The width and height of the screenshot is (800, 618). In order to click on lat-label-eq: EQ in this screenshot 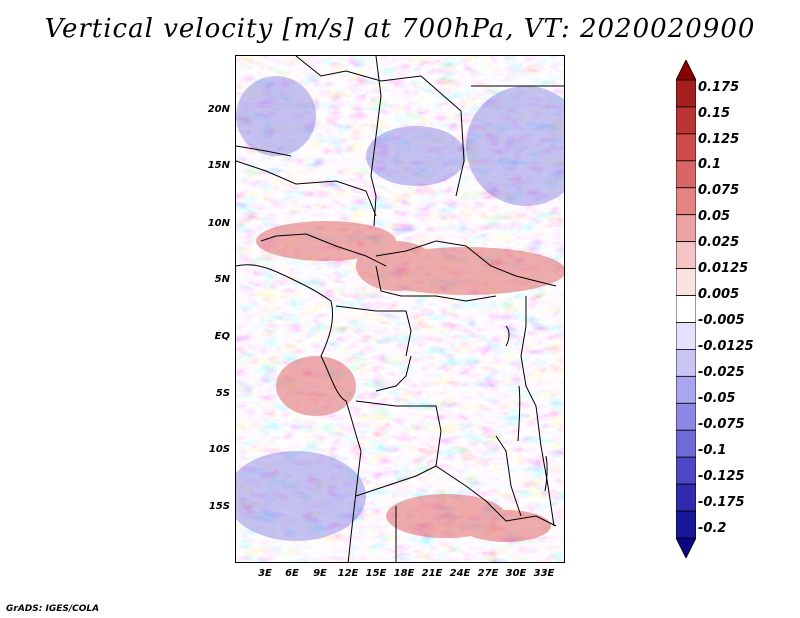, I will do `click(222, 336)`.